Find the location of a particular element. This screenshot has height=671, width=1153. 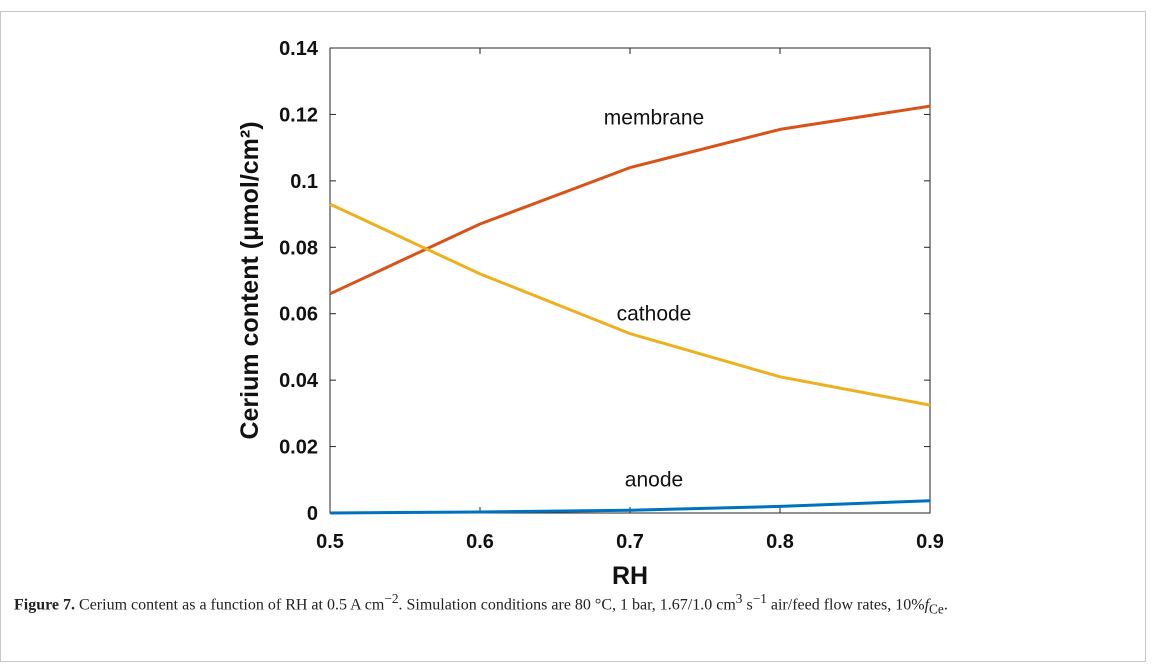

y-tick-label: 0 is located at coordinates (312, 514).